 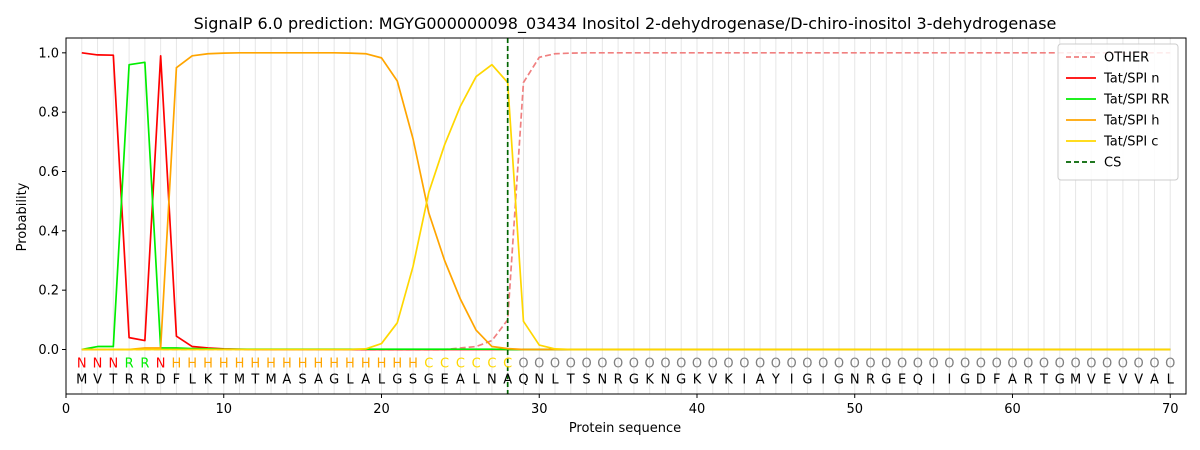 What do you see at coordinates (775, 380) in the screenshot?
I see `residue-label: Y` at bounding box center [775, 380].